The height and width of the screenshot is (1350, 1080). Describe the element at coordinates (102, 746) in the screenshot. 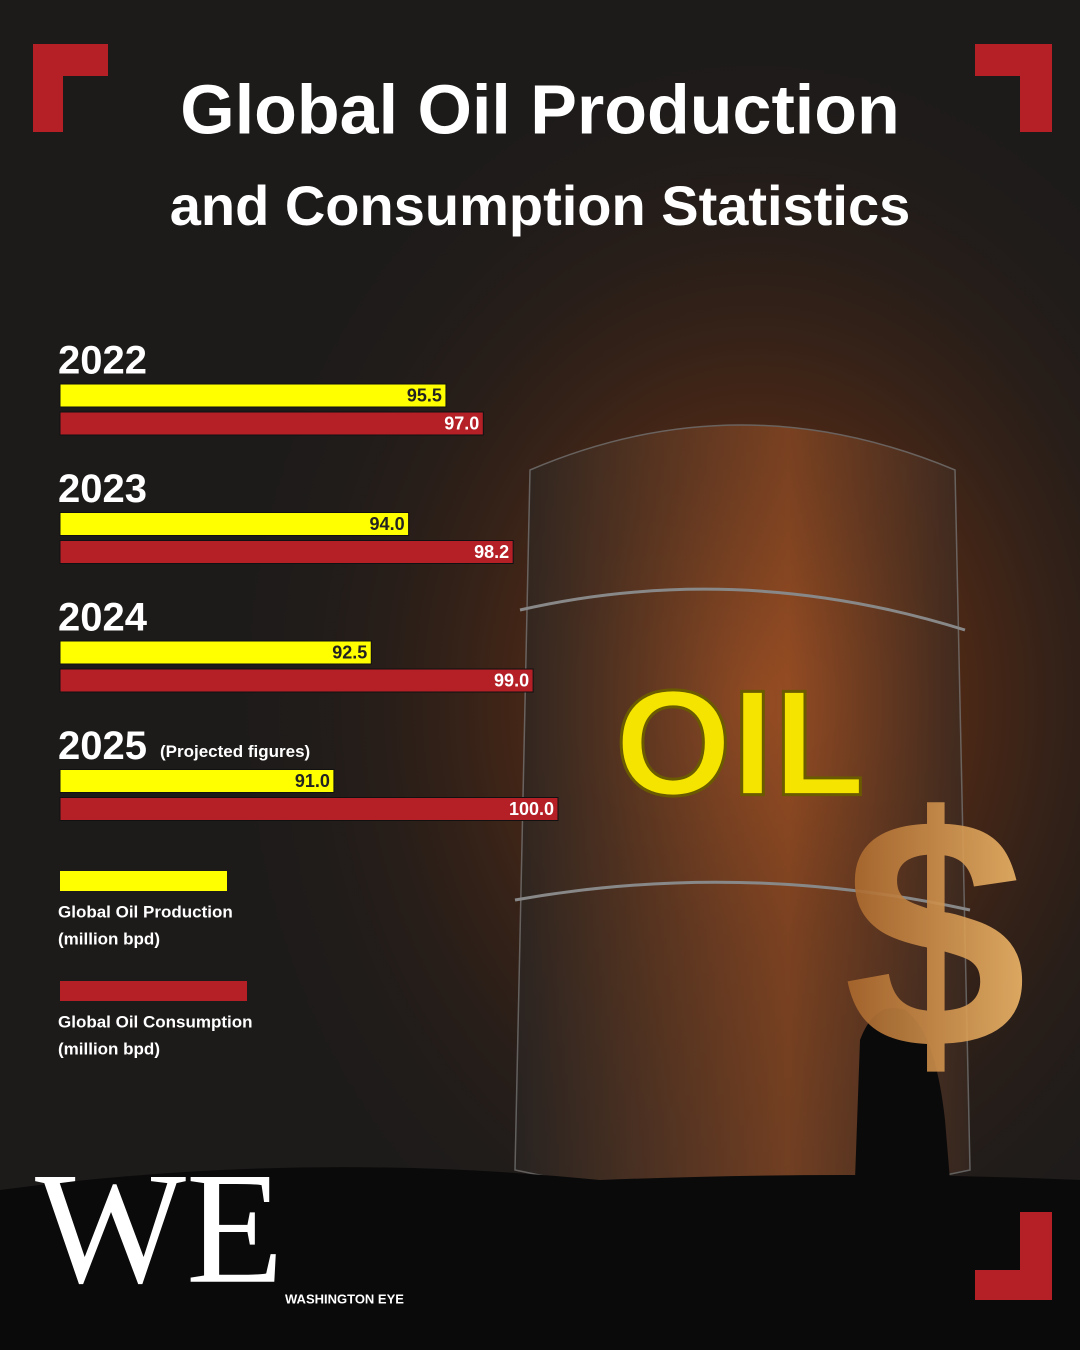

I see `category-label: 2025` at that location.